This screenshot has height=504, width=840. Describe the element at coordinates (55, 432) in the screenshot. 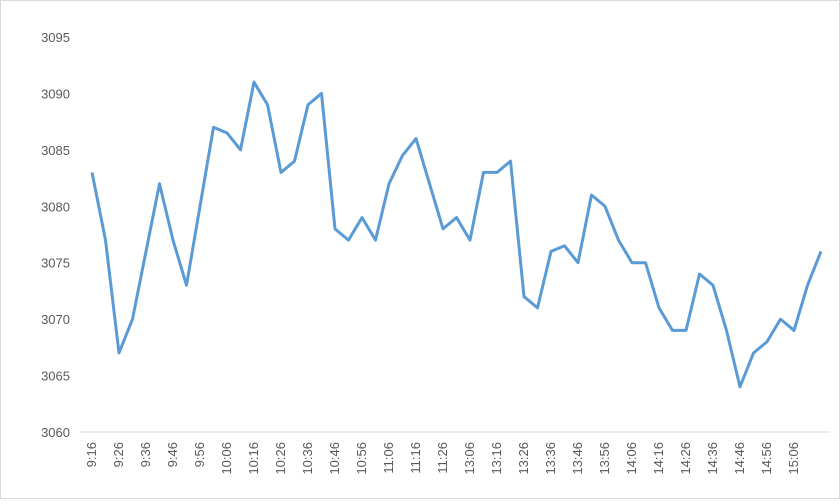

I see `y-tick-label: 3060` at that location.